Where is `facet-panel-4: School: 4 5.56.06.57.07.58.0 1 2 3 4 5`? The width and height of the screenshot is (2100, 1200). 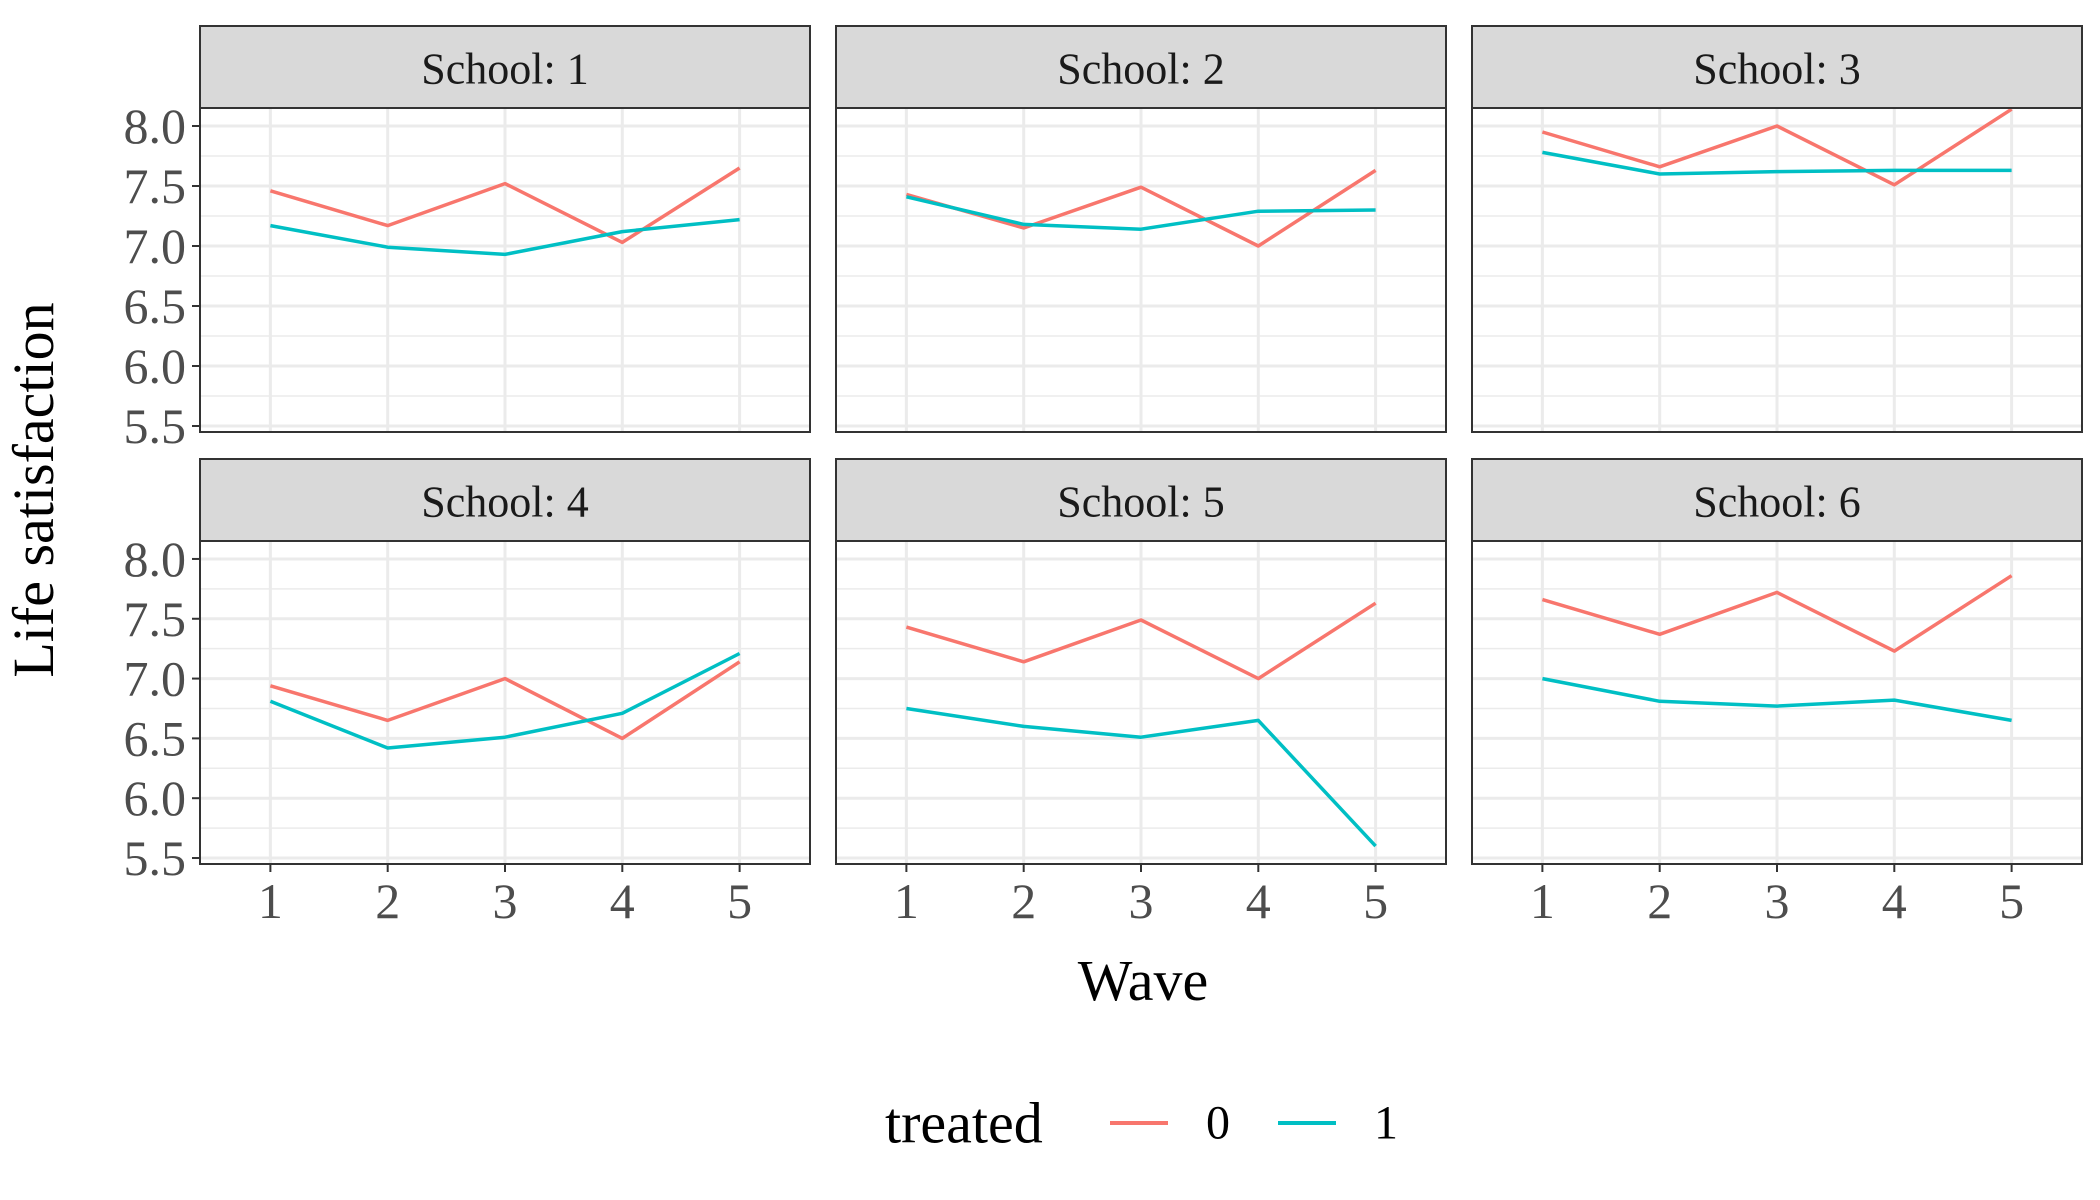
facet-panel-4: School: 4 5.56.06.57.07.58.0 1 2 3 4 5 is located at coordinates (467, 693).